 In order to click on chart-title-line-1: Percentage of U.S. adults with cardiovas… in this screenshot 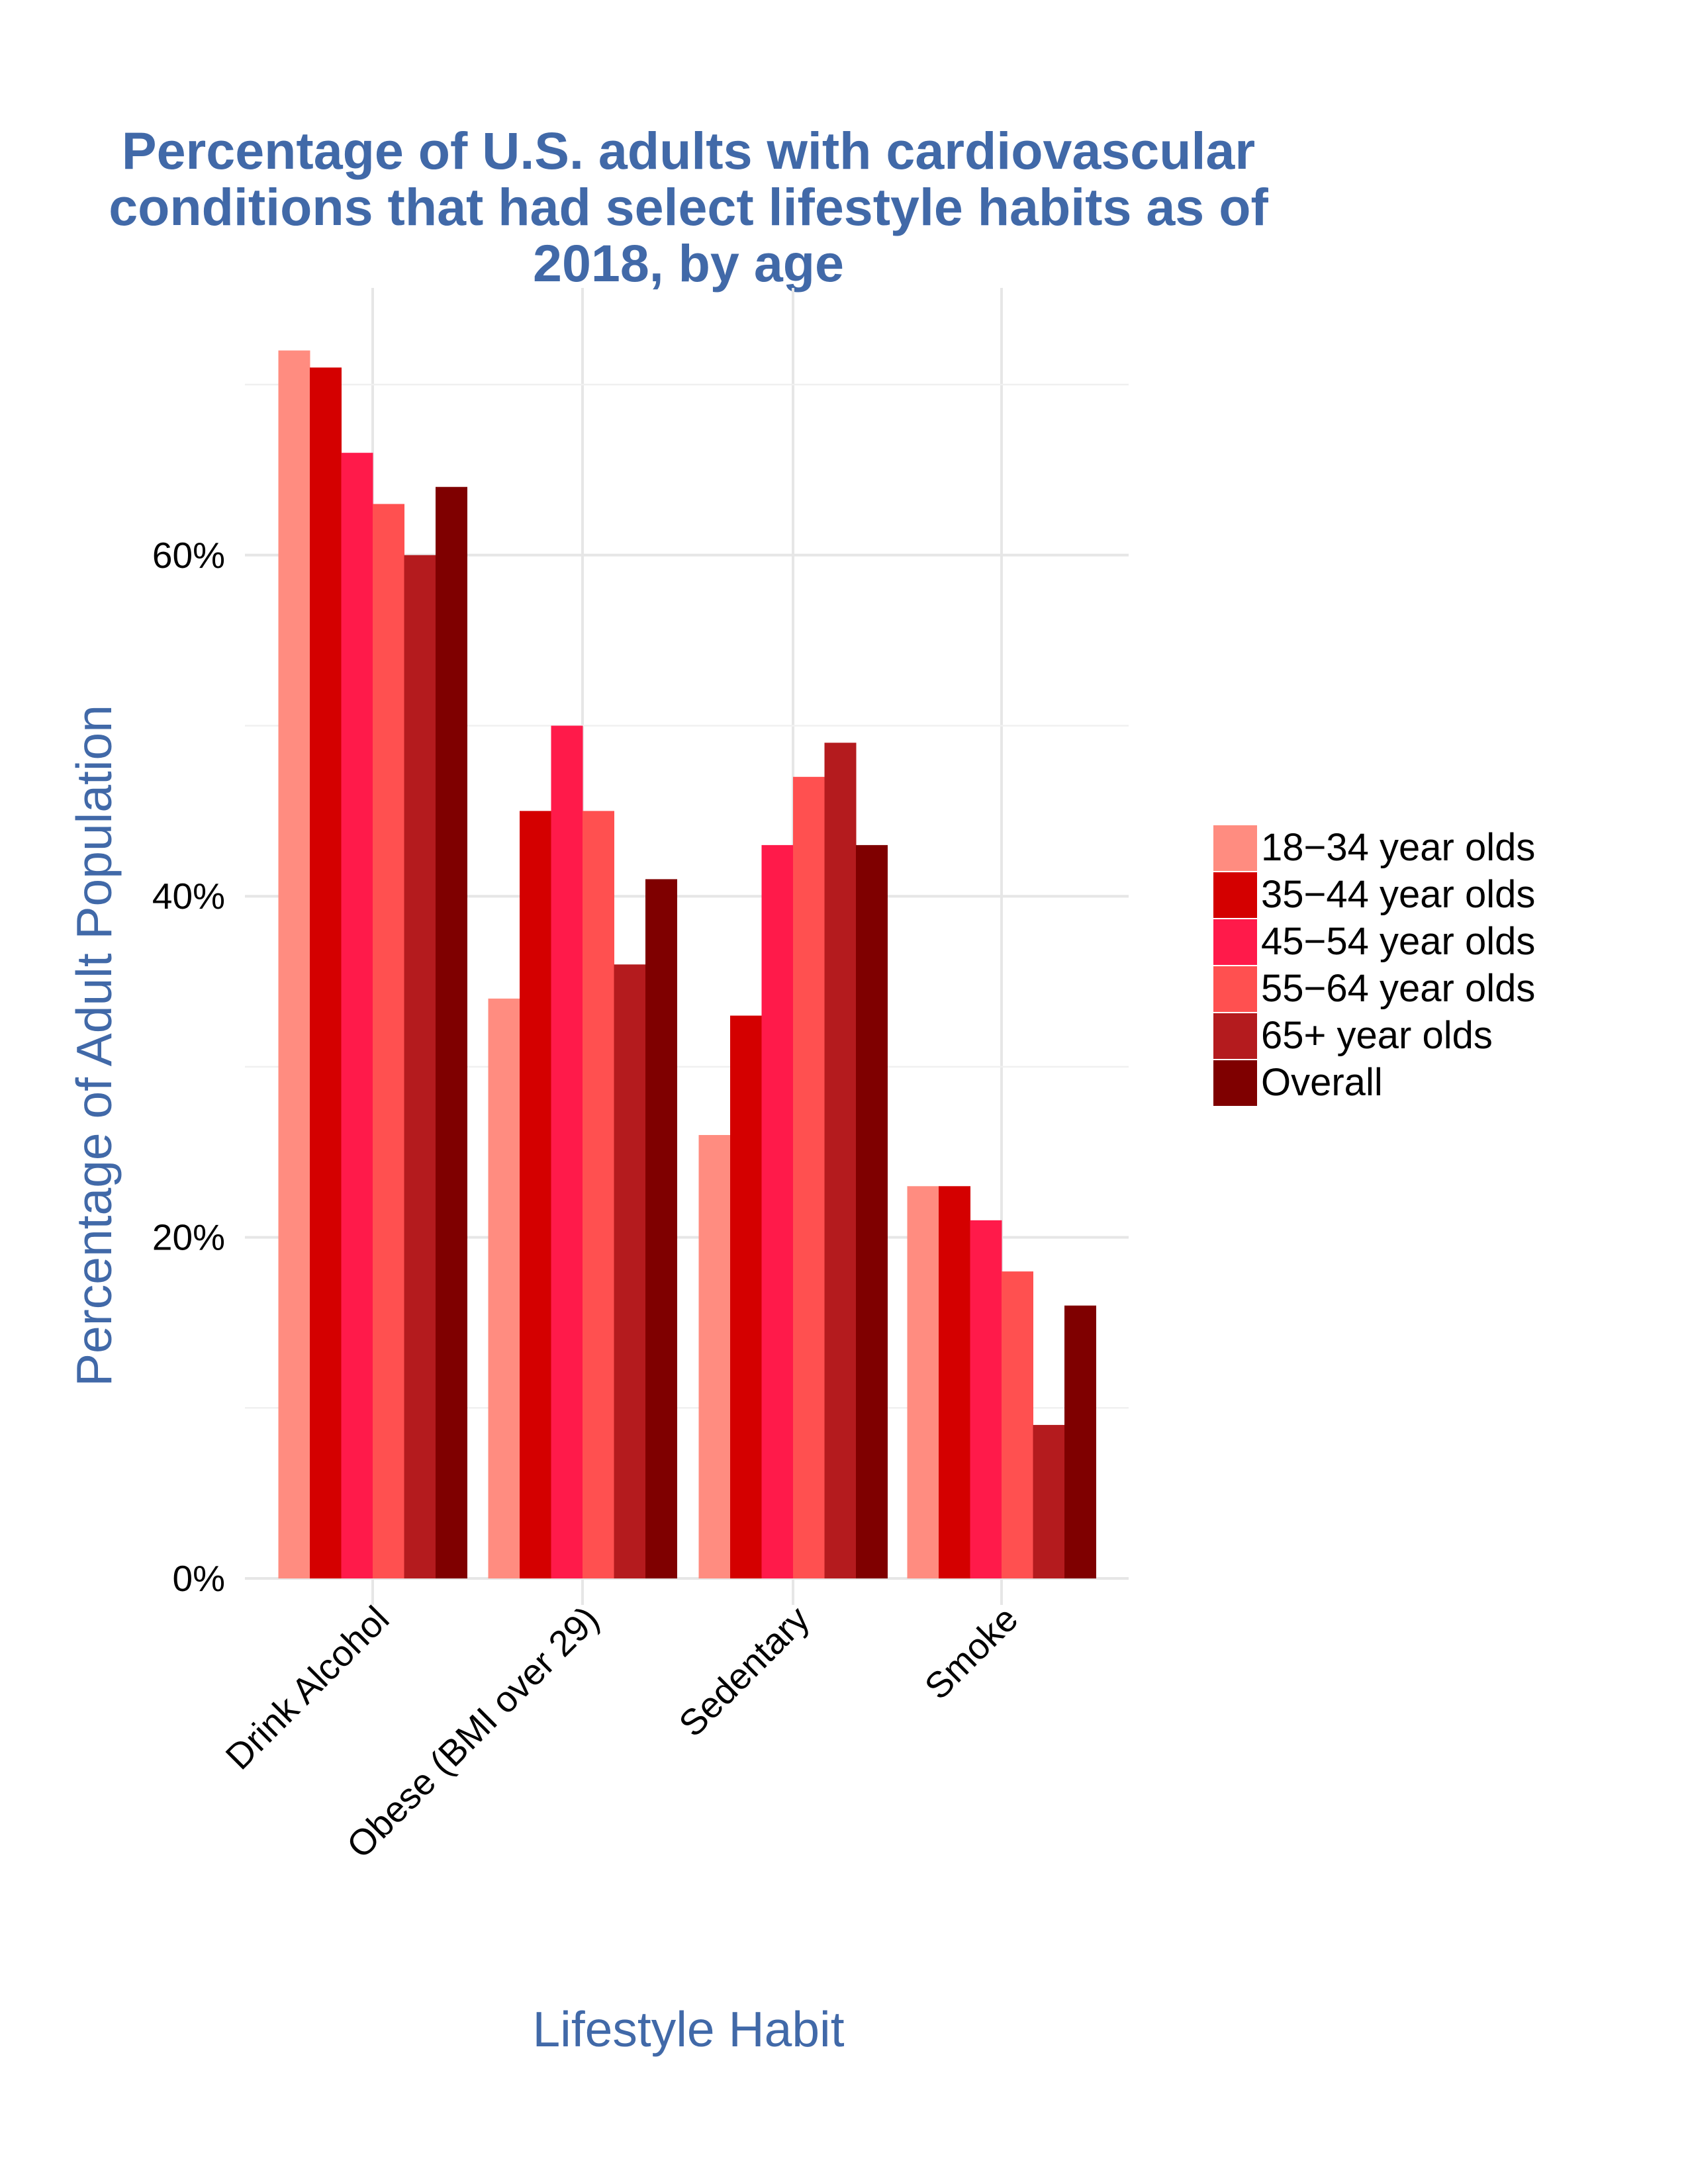, I will do `click(688, 150)`.